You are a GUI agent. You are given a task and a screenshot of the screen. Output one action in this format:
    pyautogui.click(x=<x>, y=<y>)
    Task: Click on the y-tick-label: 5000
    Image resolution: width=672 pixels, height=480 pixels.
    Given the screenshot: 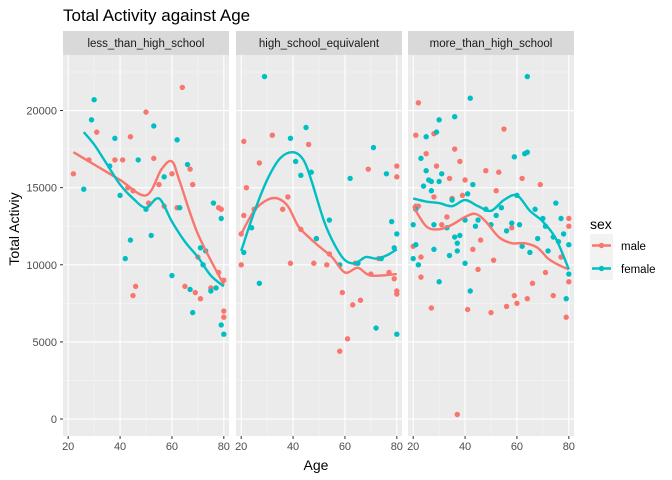 What is the action you would take?
    pyautogui.click(x=45, y=343)
    